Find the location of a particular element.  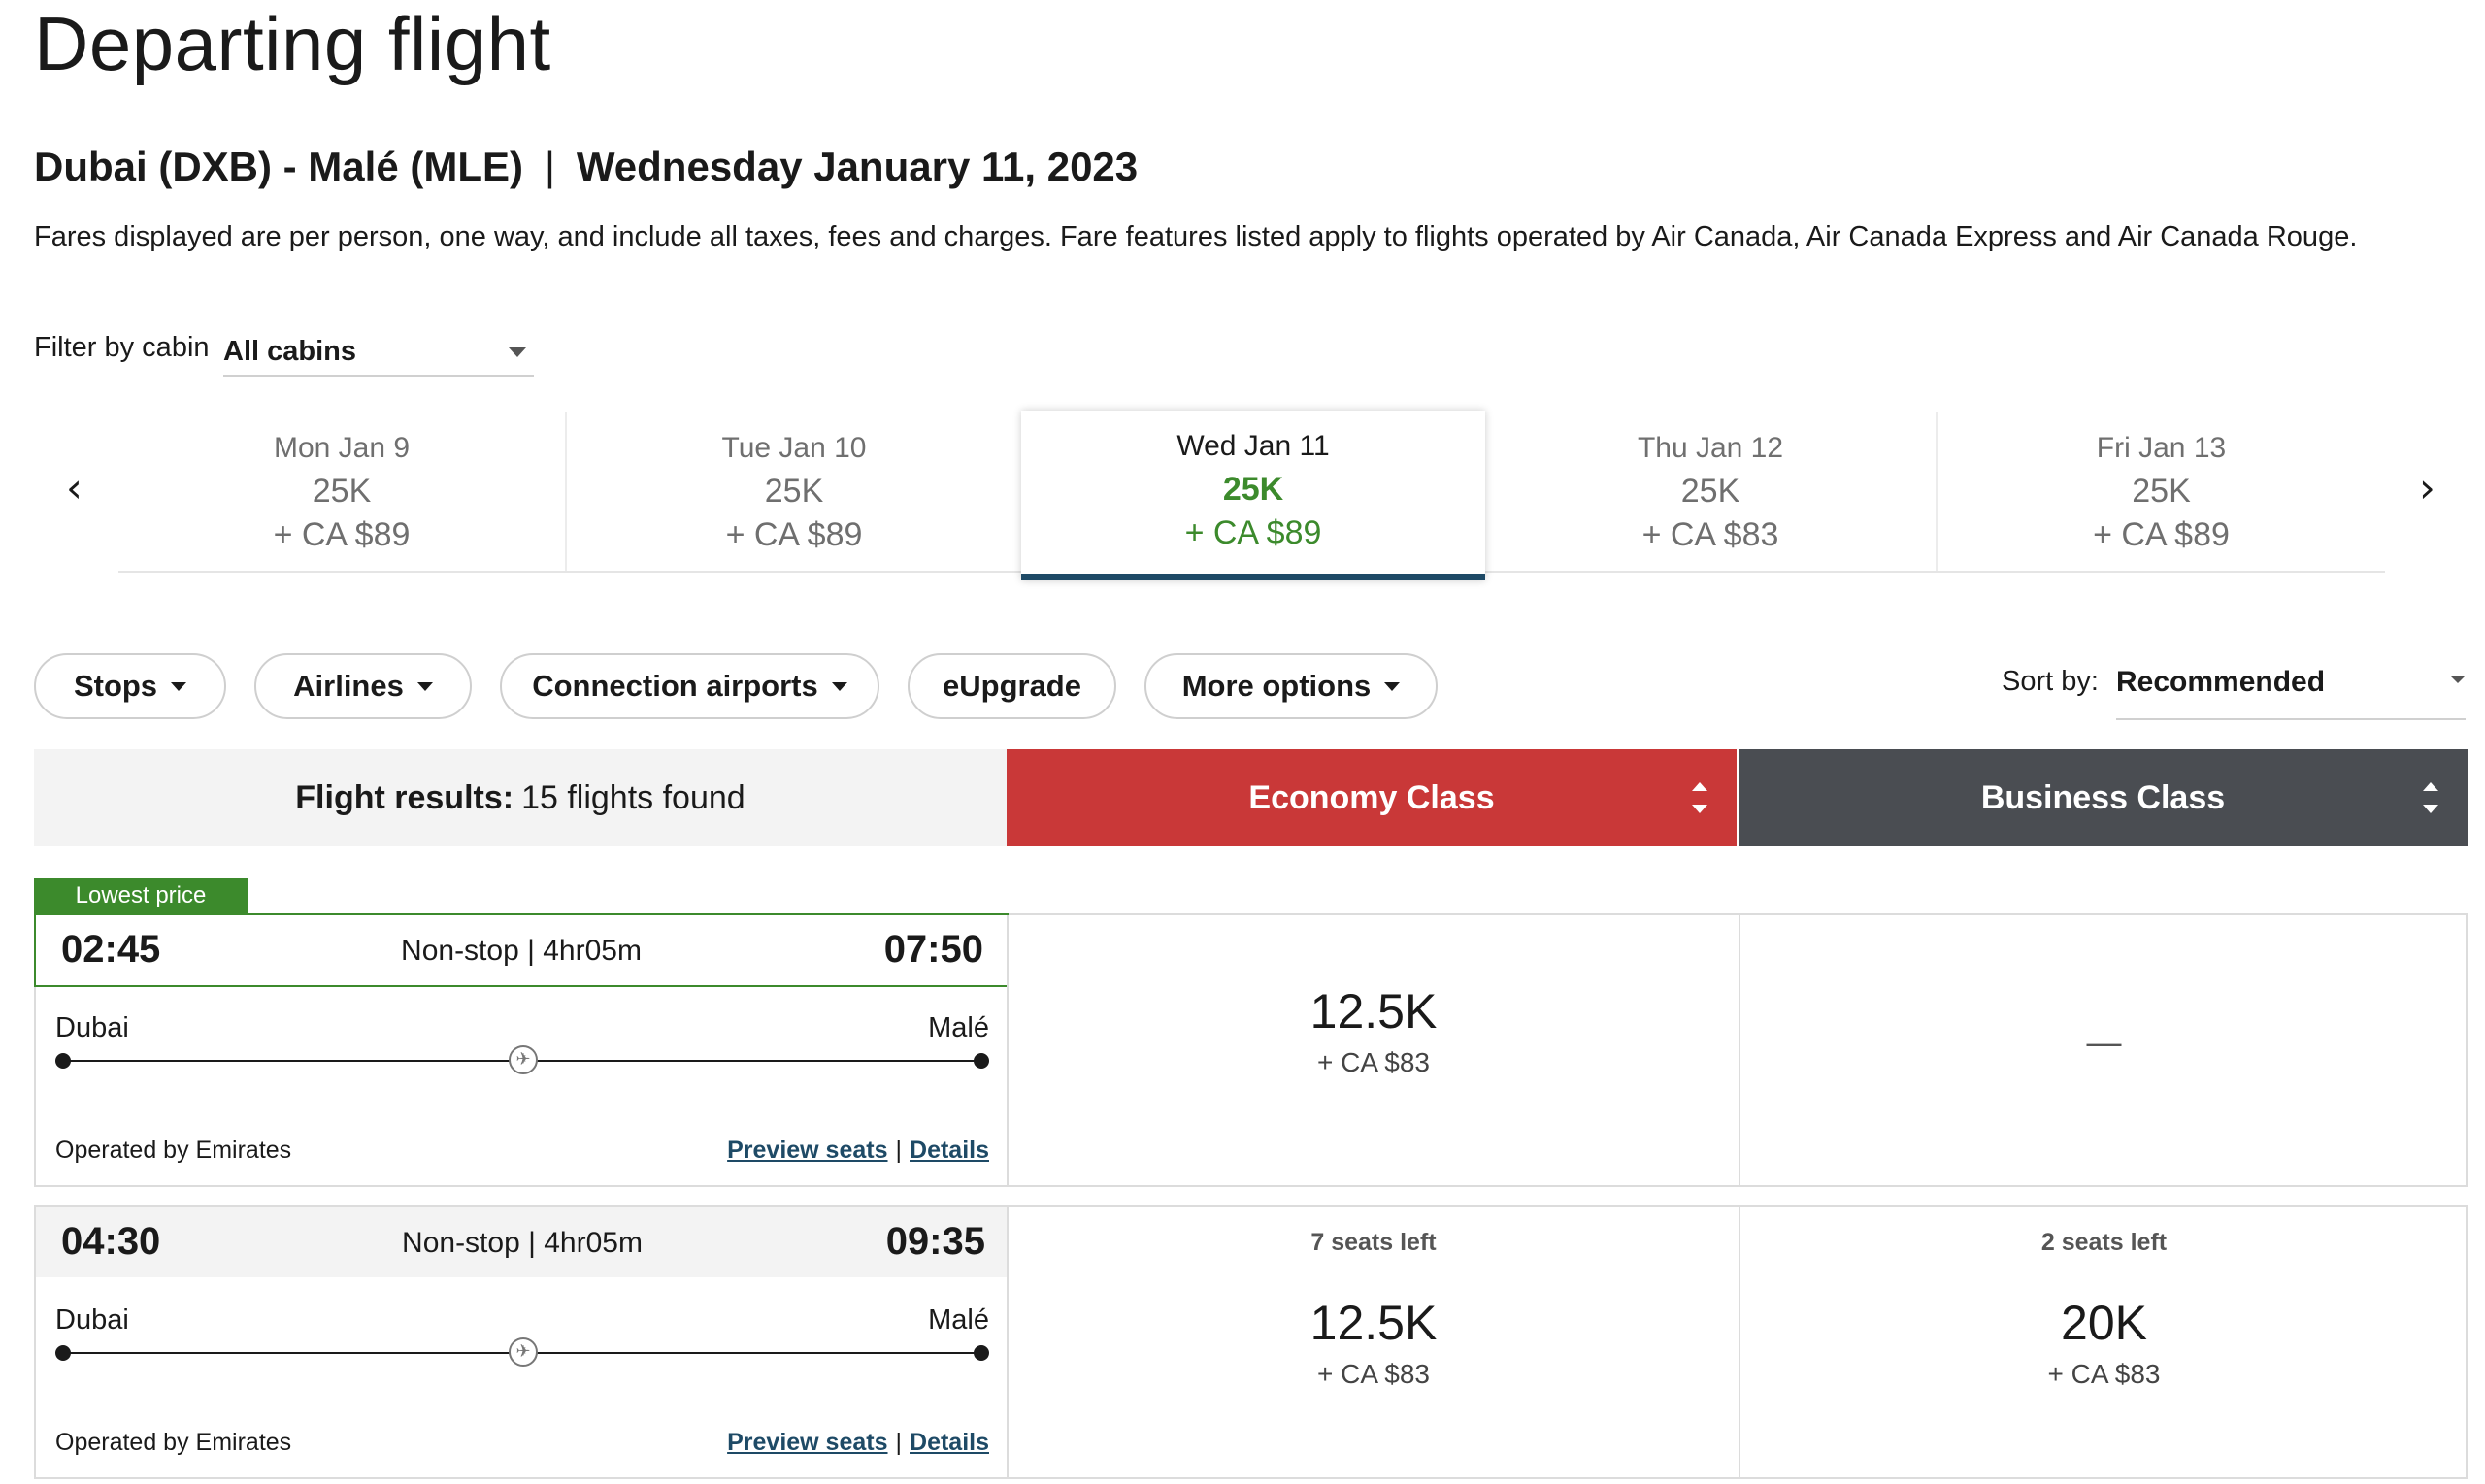

business-fare-cell: 2 seats left 20K + CA $83 is located at coordinates (2103, 1342).